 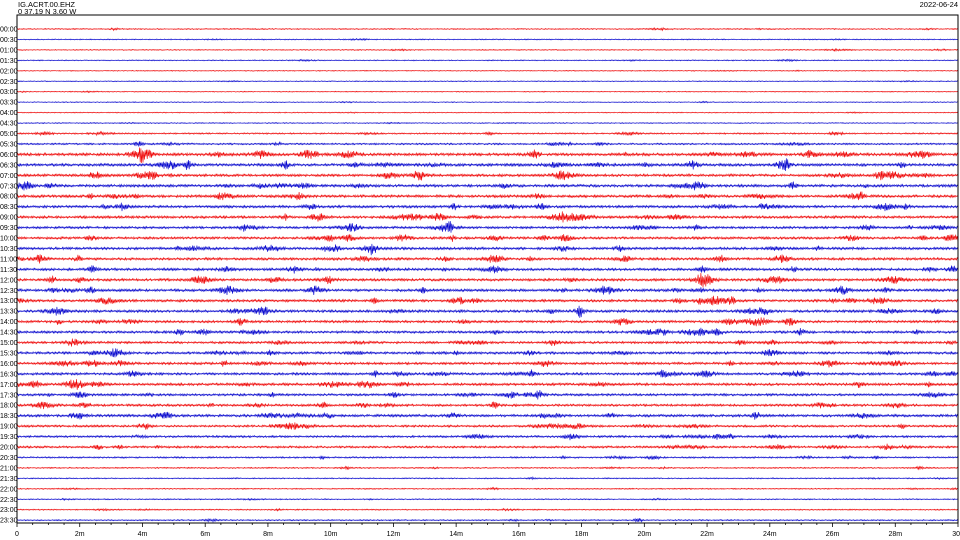 What do you see at coordinates (9, 71) in the screenshot?
I see `row-label-0200: 02:00` at bounding box center [9, 71].